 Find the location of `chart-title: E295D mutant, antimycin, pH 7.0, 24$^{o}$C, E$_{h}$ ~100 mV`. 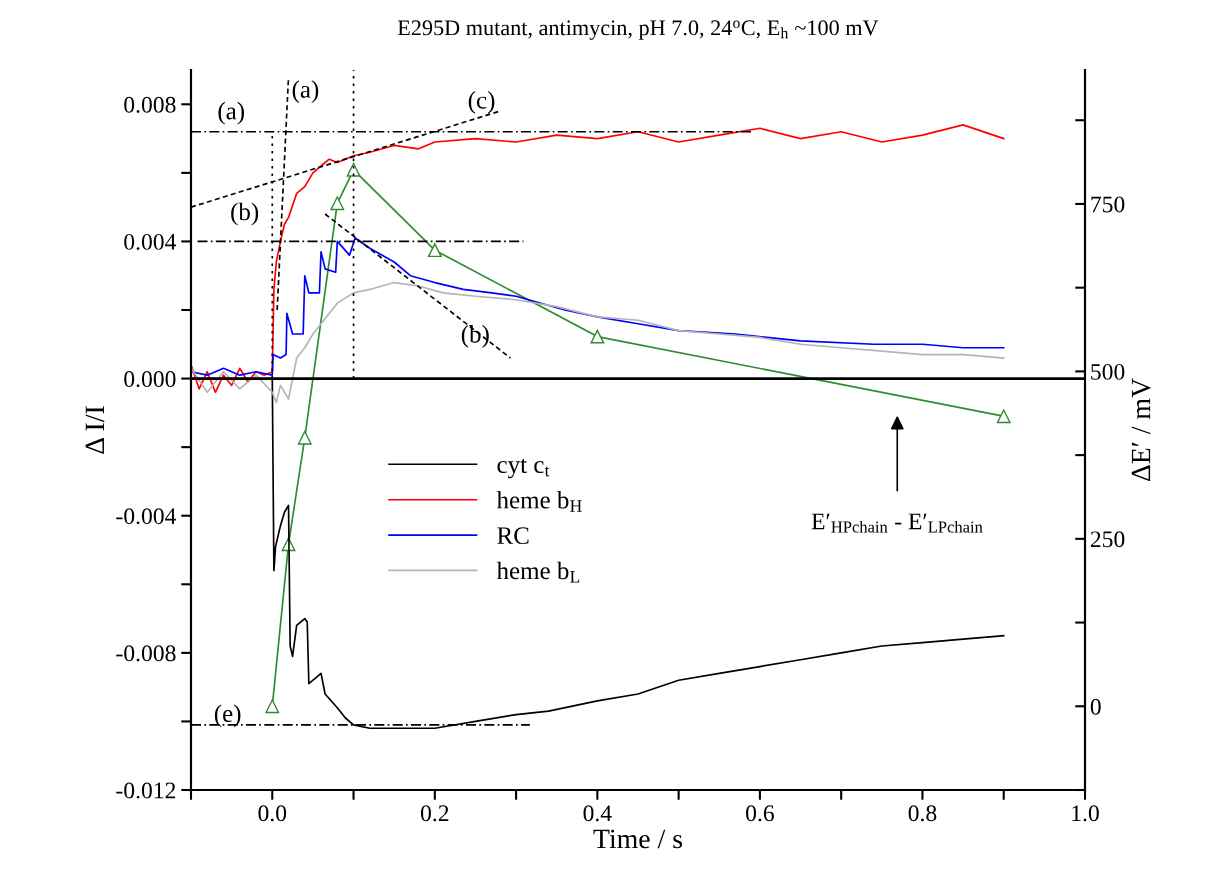

chart-title: E295D mutant, antimycin, pH 7.0, 24$^{o}$C, E$_{h}$ ~100 mV is located at coordinates (638, 30).